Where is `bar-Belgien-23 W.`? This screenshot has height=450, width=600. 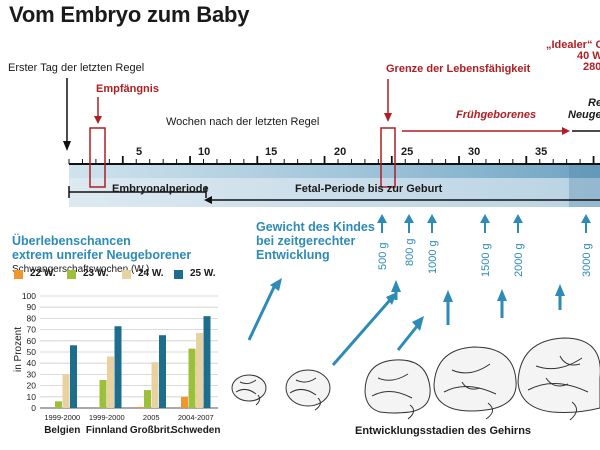 bar-Belgien-23 W. is located at coordinates (58, 404).